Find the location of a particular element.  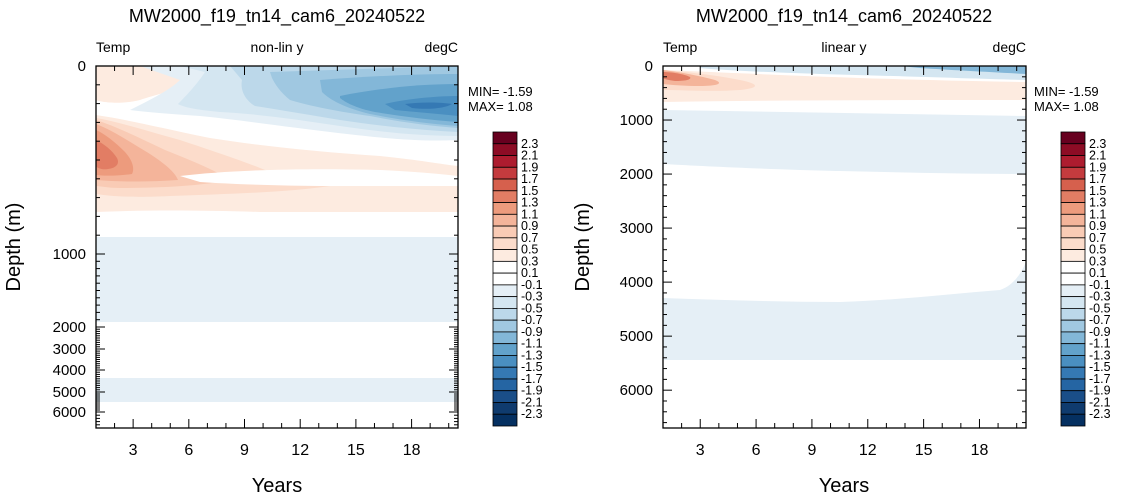

right-colorbar-label: 0.5 is located at coordinates (1097, 250).